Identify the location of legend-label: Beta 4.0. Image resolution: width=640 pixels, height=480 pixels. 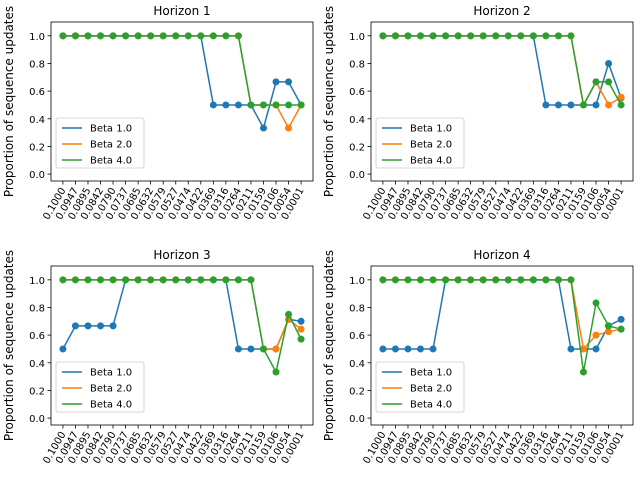
(111, 405).